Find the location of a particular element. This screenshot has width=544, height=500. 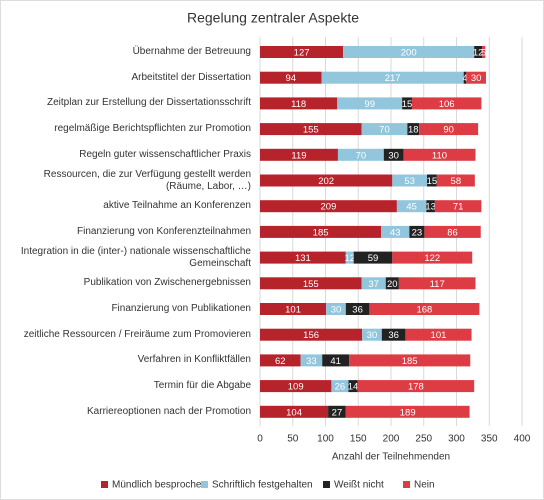

data-label: 106 is located at coordinates (447, 104).